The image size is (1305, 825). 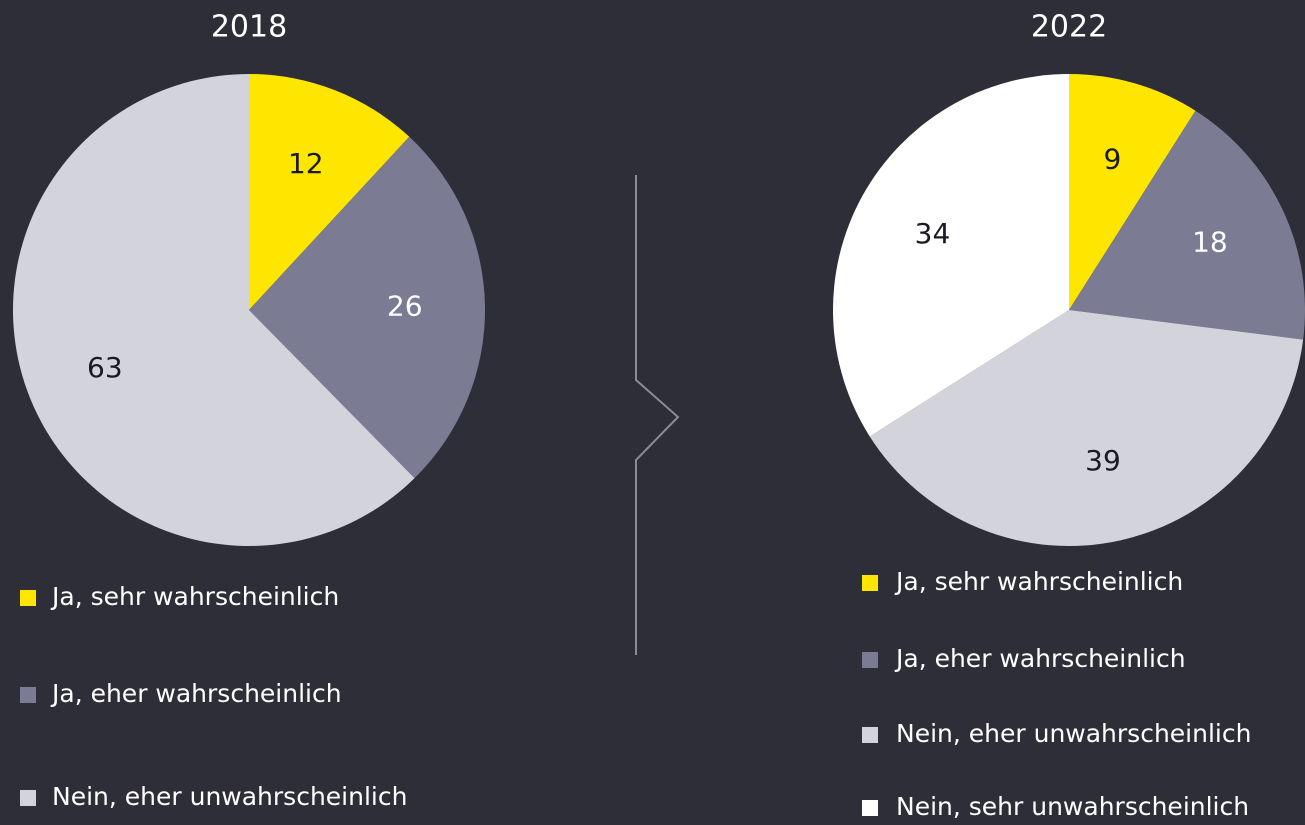 I want to click on slice-label: 18, so click(x=1210, y=242).